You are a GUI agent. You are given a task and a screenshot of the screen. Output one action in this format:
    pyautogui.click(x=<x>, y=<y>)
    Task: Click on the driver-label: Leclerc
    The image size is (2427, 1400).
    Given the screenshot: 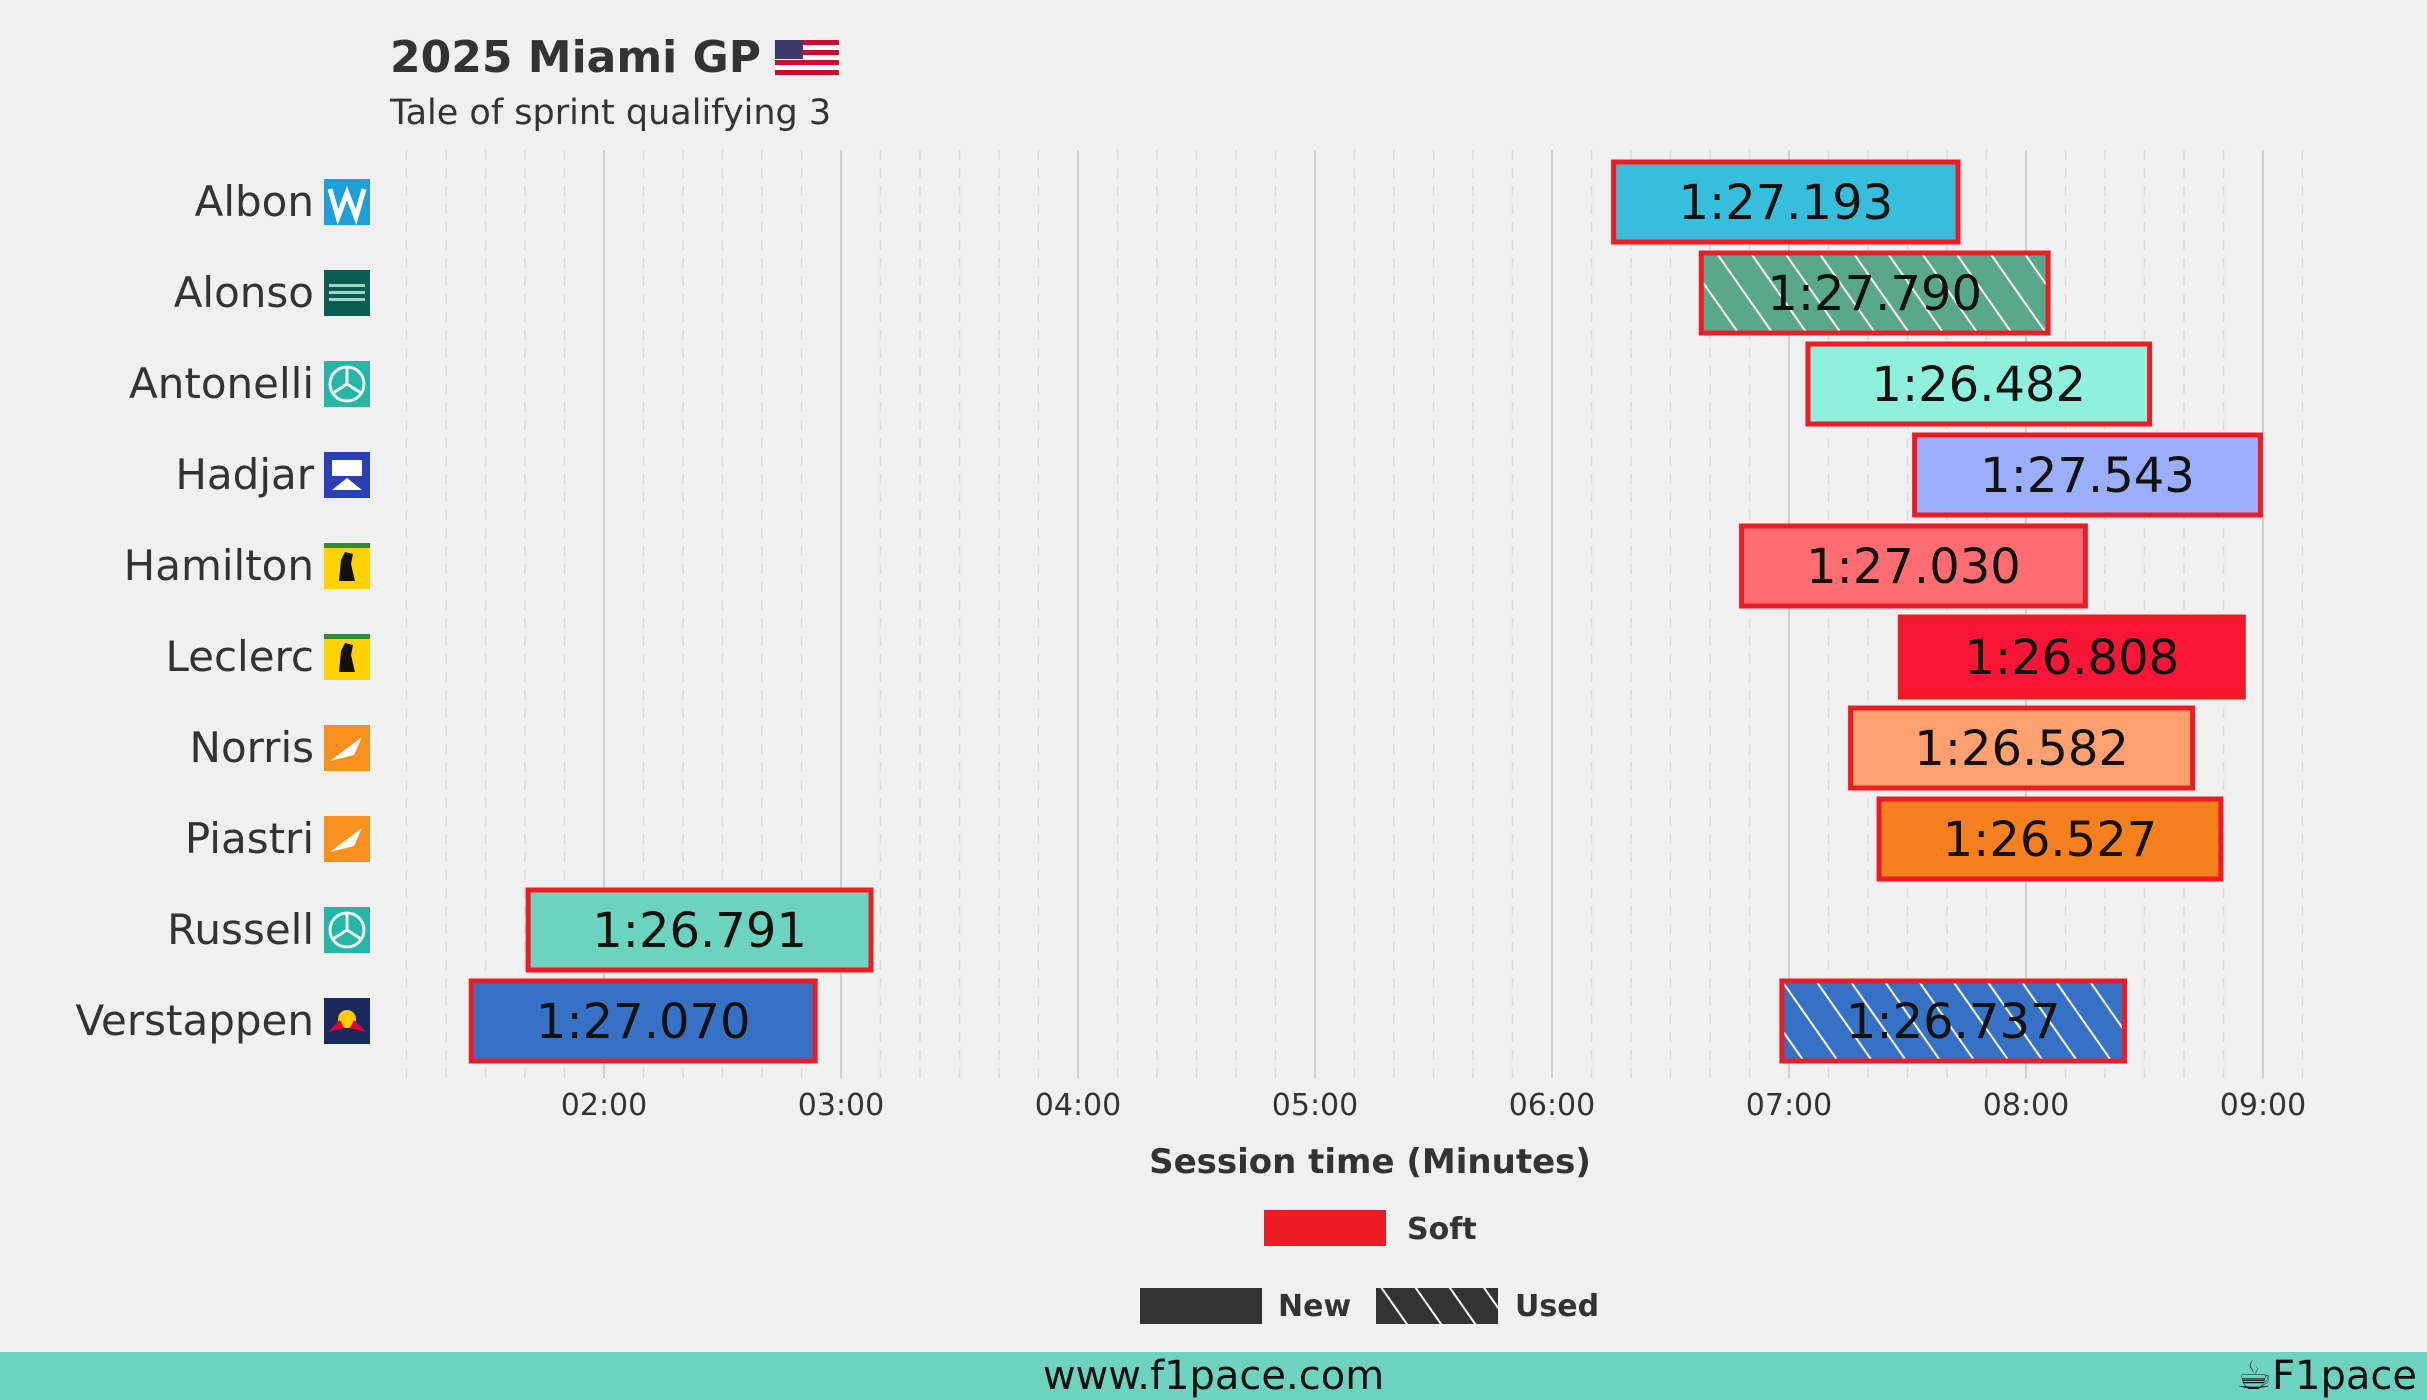 What is the action you would take?
    pyautogui.click(x=239, y=656)
    